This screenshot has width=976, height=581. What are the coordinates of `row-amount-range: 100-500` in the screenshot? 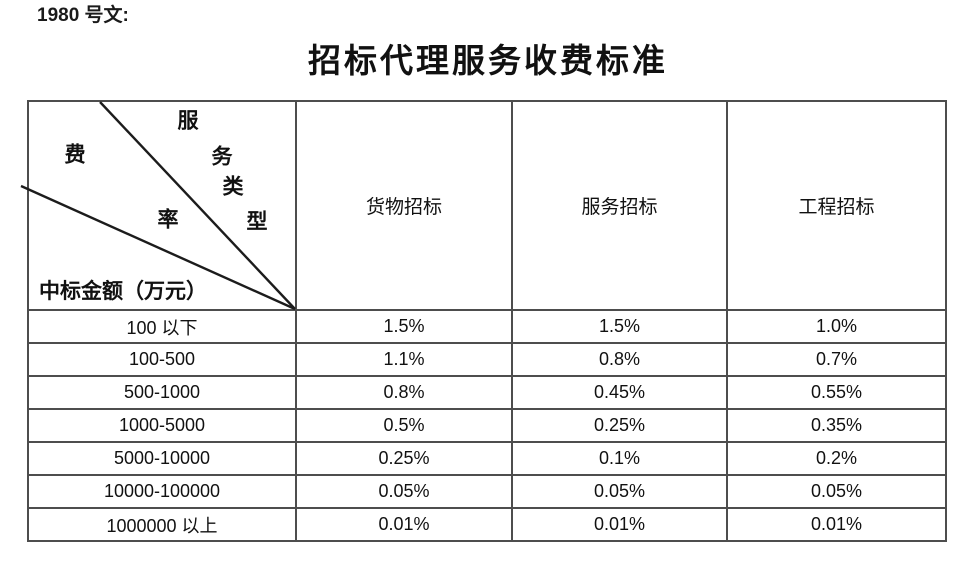 It's located at (162, 359).